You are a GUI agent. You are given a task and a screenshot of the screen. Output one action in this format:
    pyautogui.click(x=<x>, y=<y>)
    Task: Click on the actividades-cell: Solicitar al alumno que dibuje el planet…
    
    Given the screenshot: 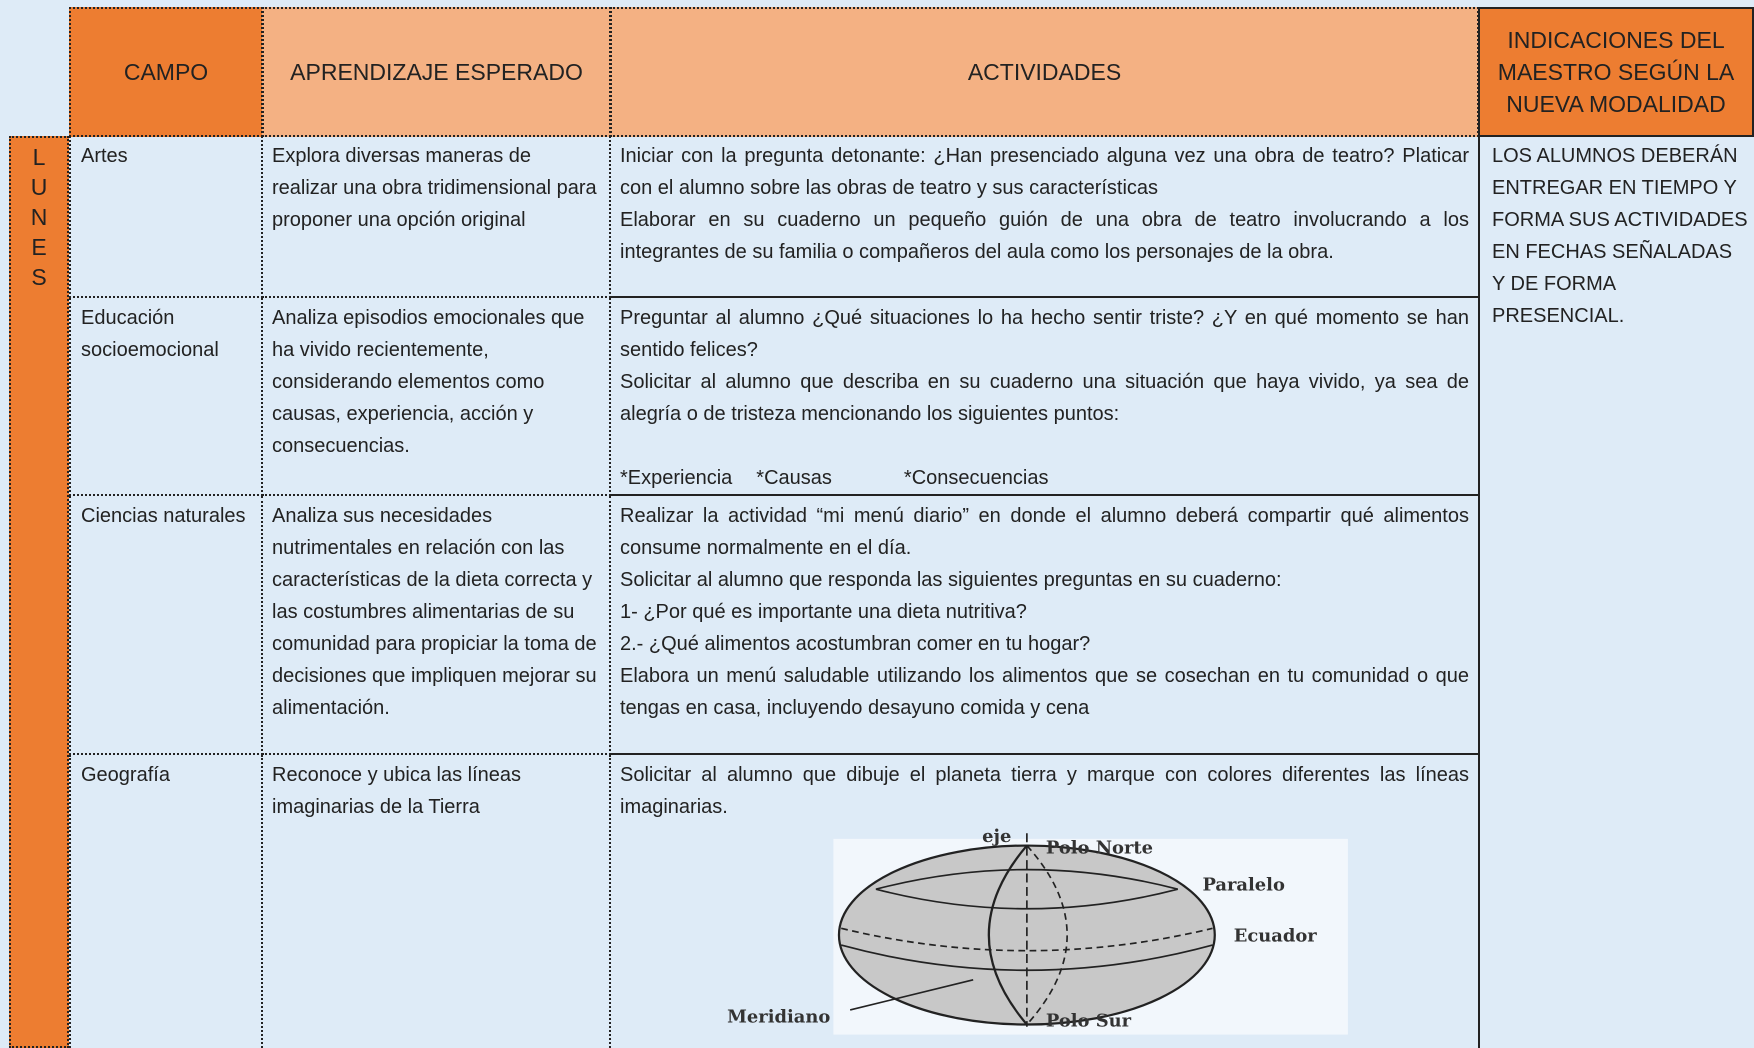 What is the action you would take?
    pyautogui.click(x=1044, y=901)
    